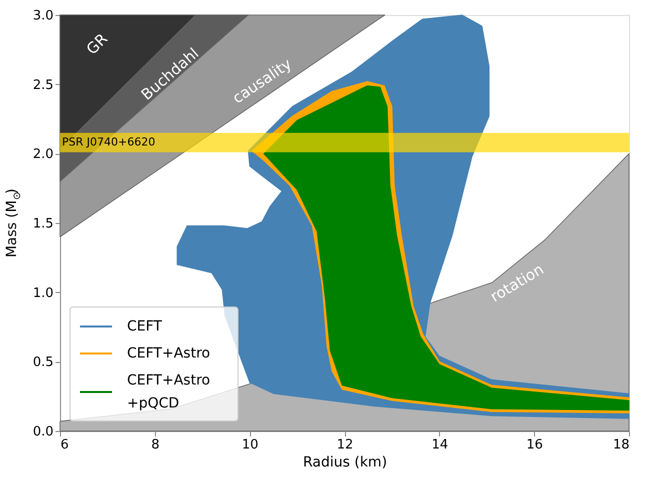 Image resolution: width=645 pixels, height=481 pixels. What do you see at coordinates (43, 293) in the screenshot?
I see `y-tick-label: 1.0` at bounding box center [43, 293].